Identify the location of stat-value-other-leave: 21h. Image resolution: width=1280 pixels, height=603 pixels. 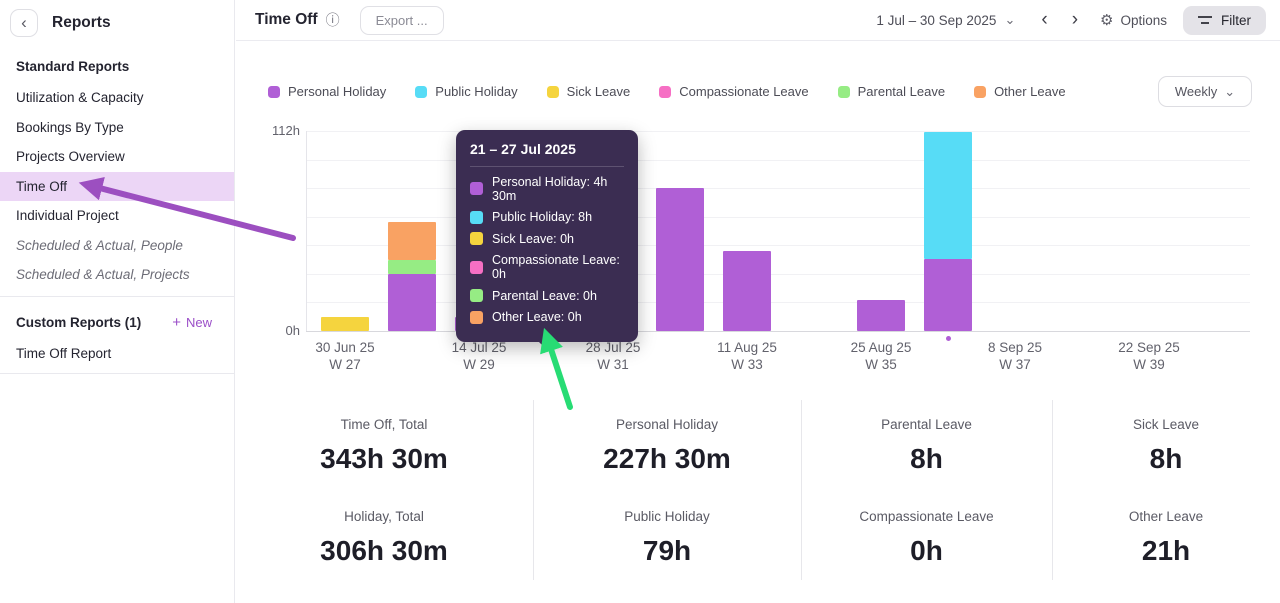
(1166, 550).